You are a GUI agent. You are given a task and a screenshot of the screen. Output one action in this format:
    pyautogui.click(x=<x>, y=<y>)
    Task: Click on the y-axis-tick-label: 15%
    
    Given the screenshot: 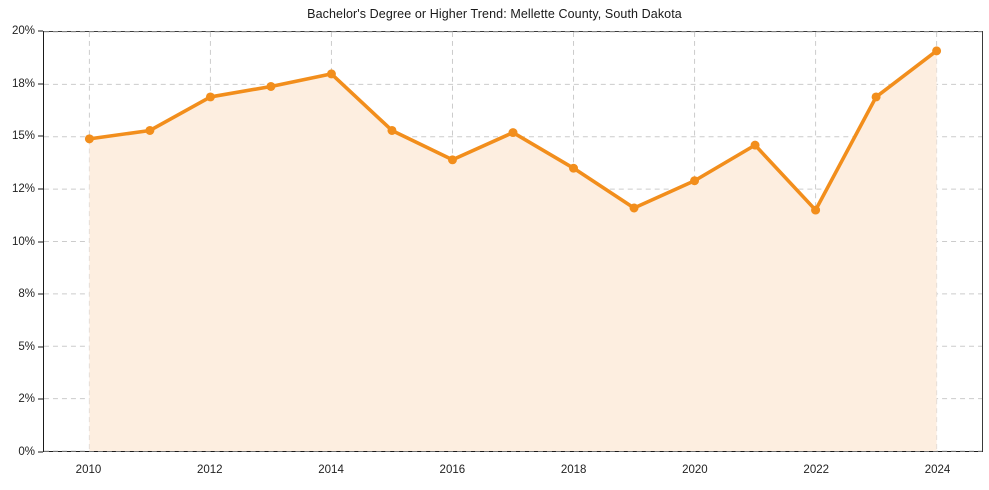 What is the action you would take?
    pyautogui.click(x=23, y=136)
    